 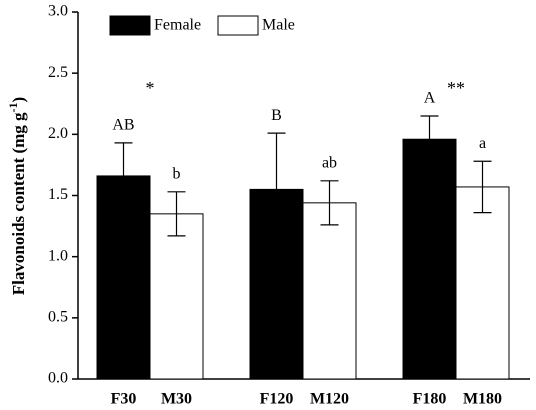 What do you see at coordinates (58, 255) in the screenshot?
I see `y-tick-label: 1.0` at bounding box center [58, 255].